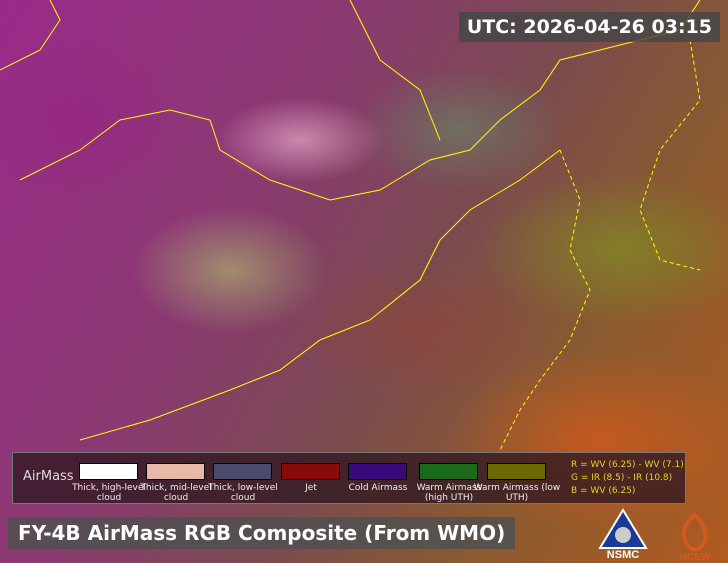 The image size is (728, 563). I want to click on legend-label: Jet, so click(311, 488).